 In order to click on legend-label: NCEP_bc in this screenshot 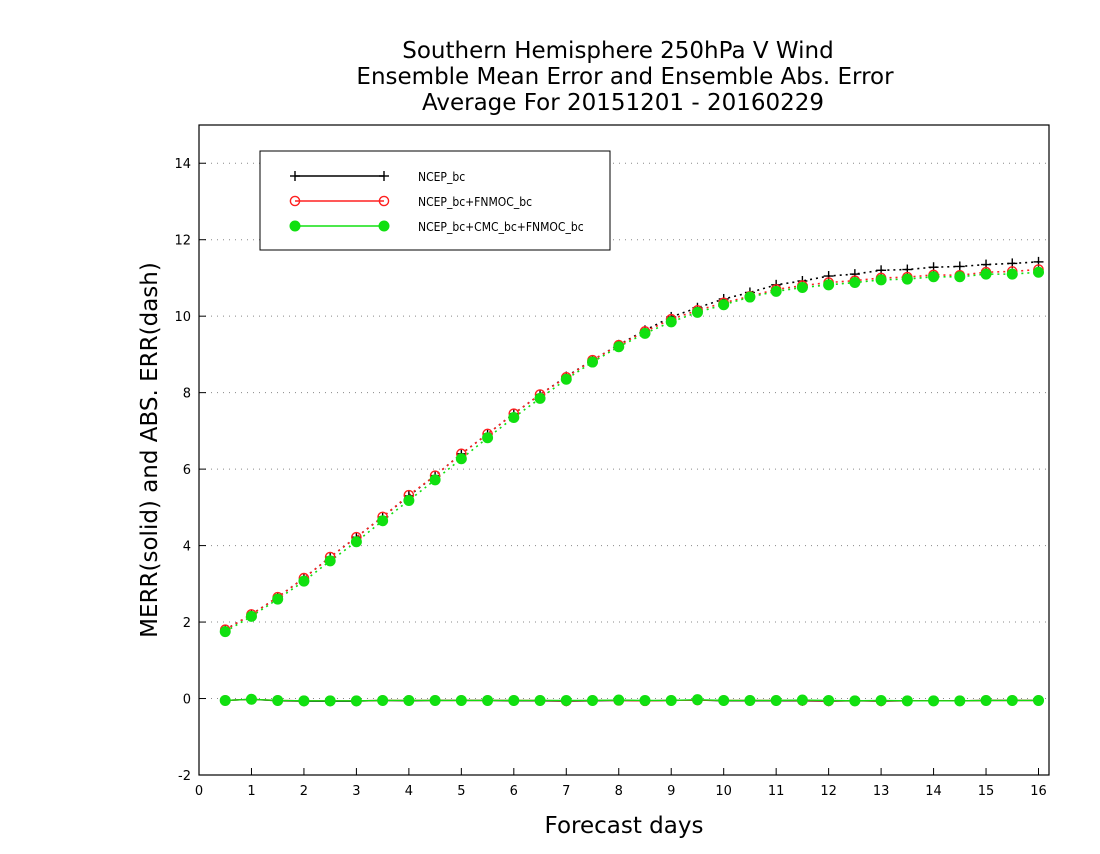, I will do `click(441, 177)`.